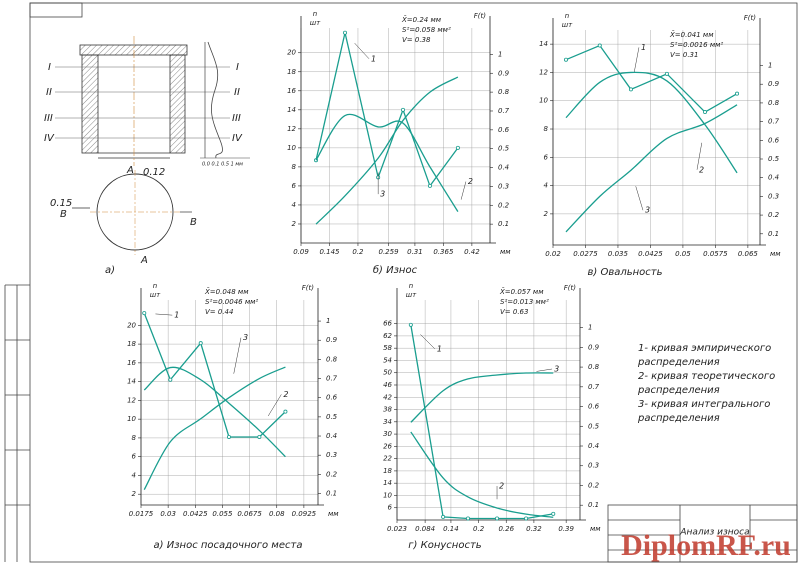 The height and width of the screenshot is (565, 800). What do you see at coordinates (444, 545) in the screenshot?
I see `chart-caption: г) Конусность` at bounding box center [444, 545].